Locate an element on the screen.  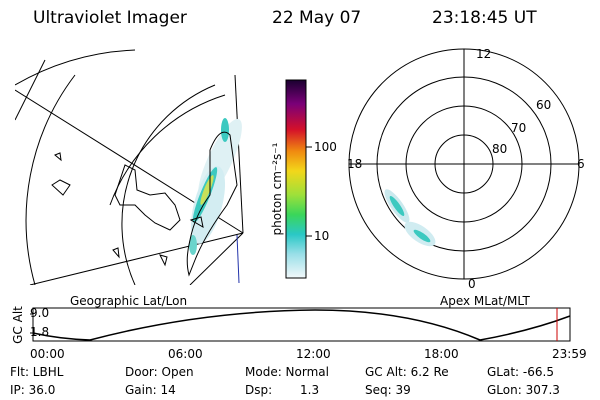
colorbar-scale is located at coordinates (296, 179).